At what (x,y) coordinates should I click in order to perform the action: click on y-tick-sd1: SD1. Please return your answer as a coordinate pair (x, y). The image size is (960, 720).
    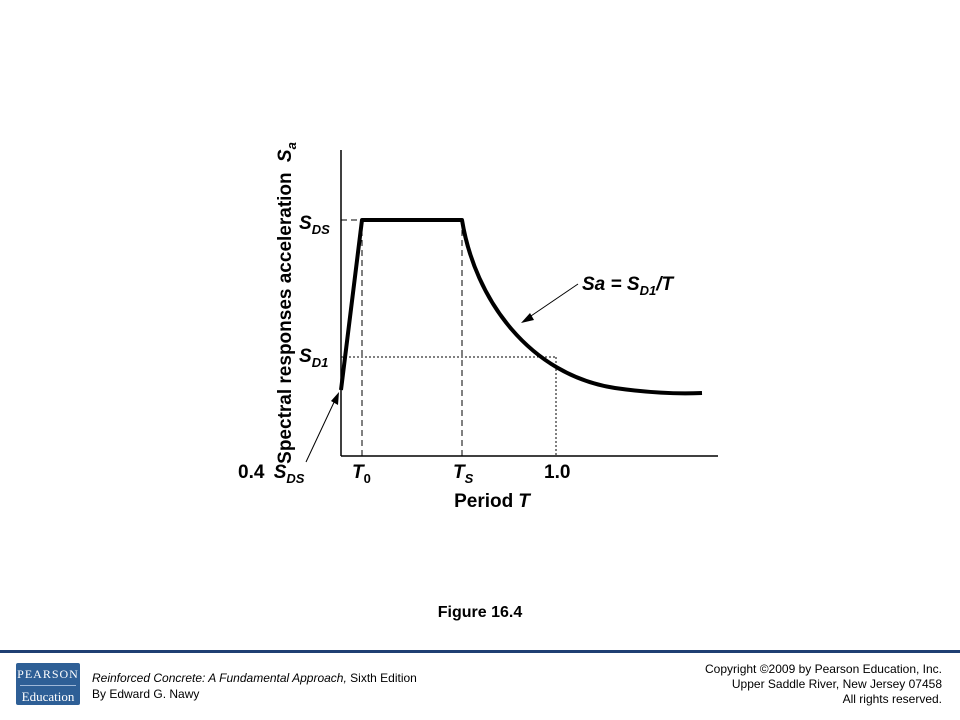
    Looking at the image, I should click on (313, 358).